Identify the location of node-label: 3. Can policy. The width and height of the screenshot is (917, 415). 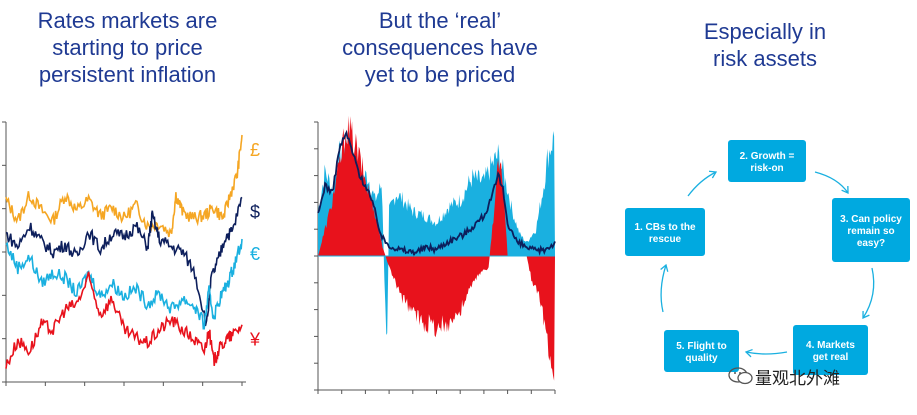
(871, 219).